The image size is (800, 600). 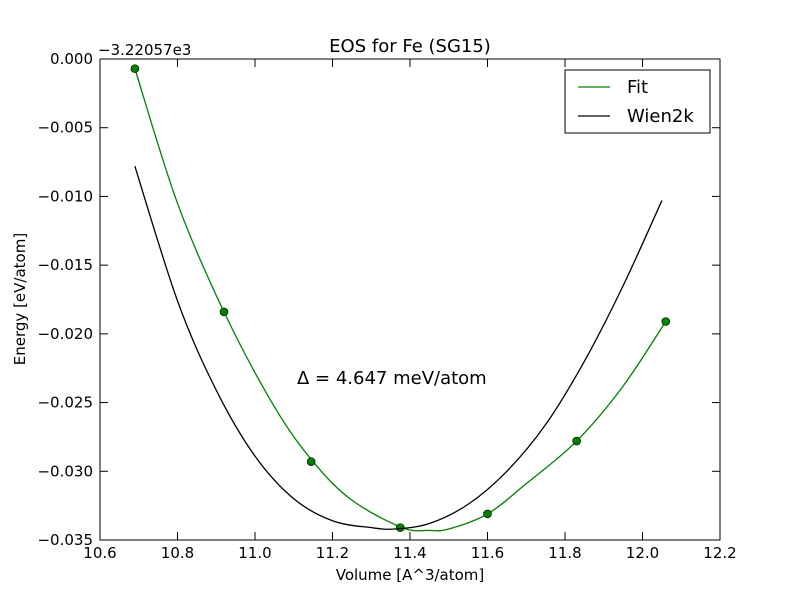 I want to click on x-tick-label: 10.8, so click(x=177, y=553).